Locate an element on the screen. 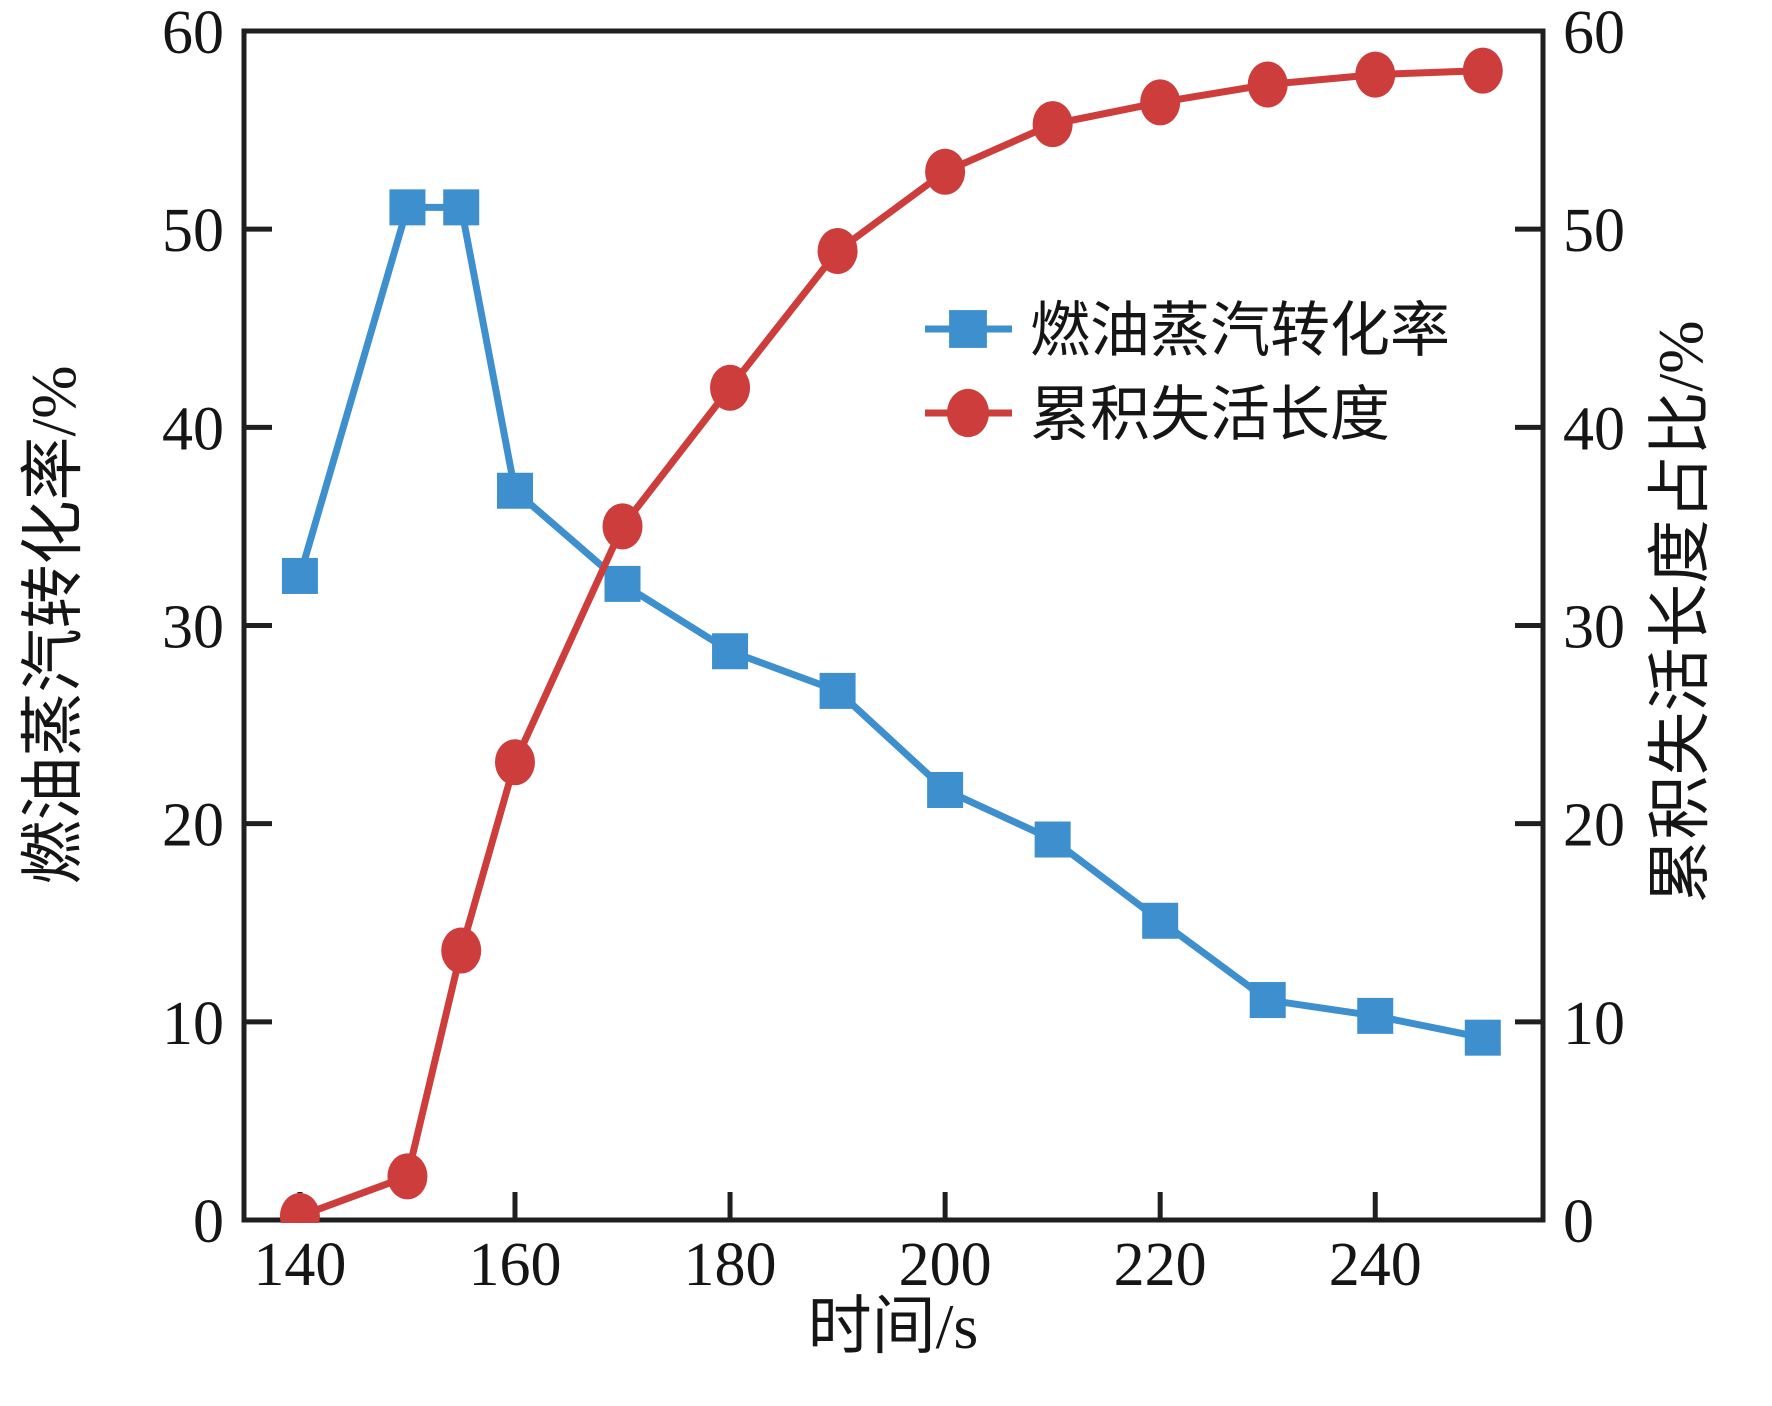 Image resolution: width=1772 pixels, height=1406 pixels. right-y-tick-label: 50 is located at coordinates (1594, 231).